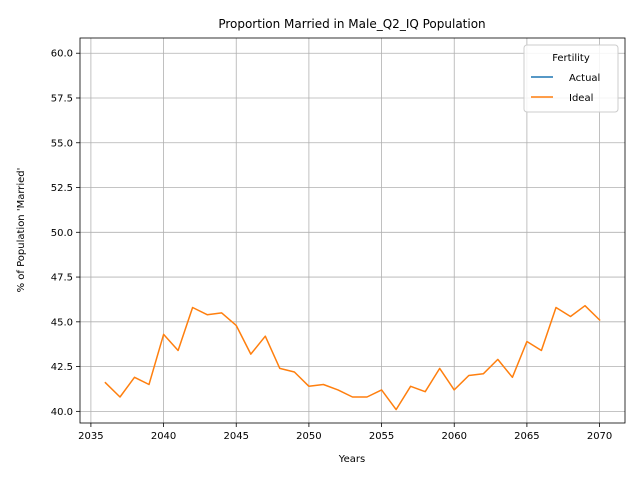 The image size is (640, 480). I want to click on x-tick-label: 2040, so click(163, 436).